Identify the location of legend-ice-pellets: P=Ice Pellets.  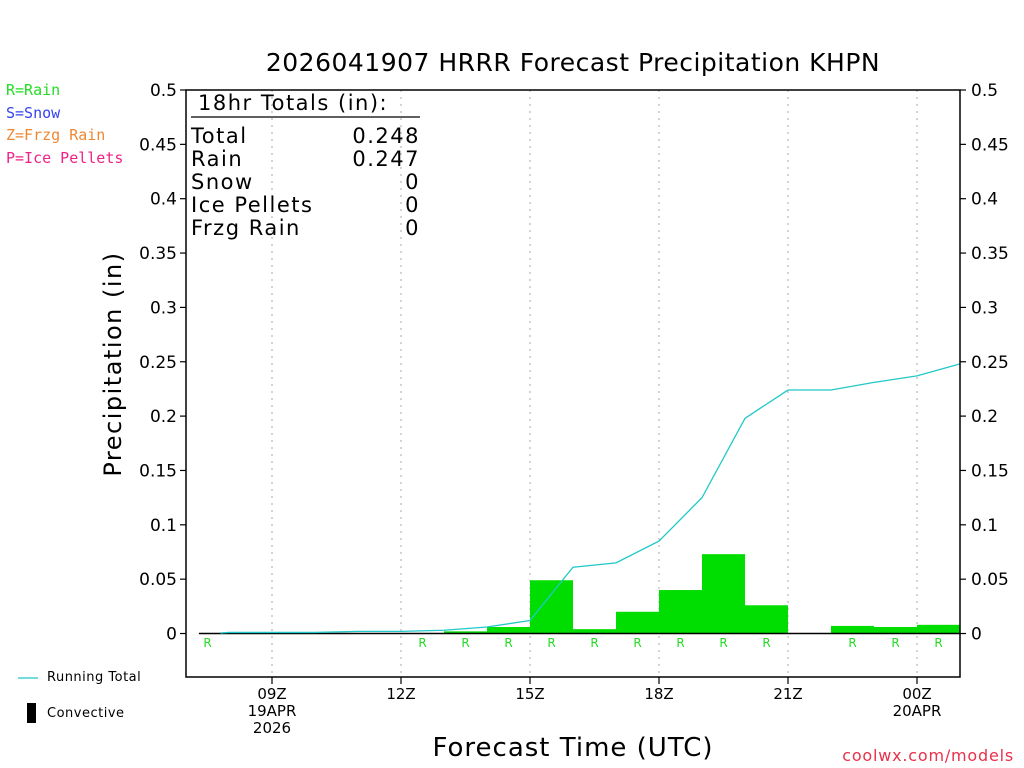
(65, 158).